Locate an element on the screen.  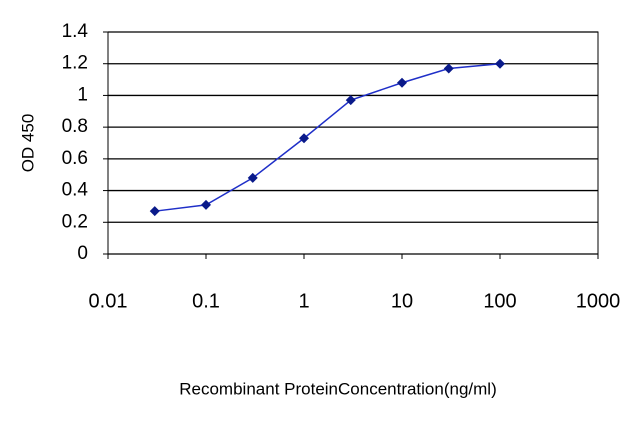
x-axis-label: Recombinant ProteinConcentration(ng/ml) is located at coordinates (338, 388).